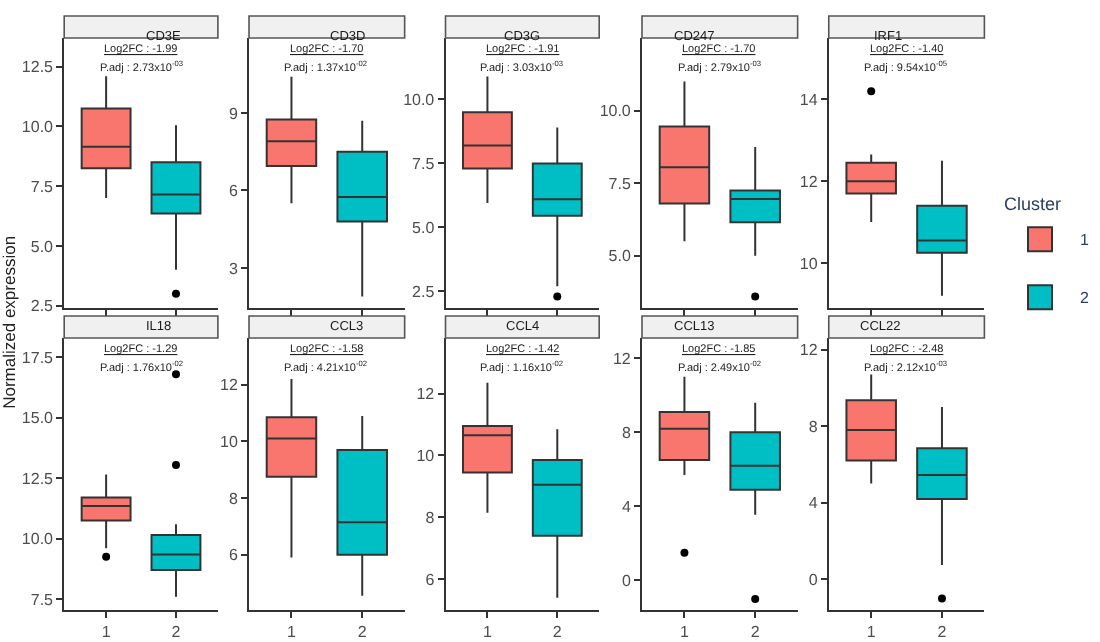 Image resolution: width=1100 pixels, height=642 pixels. What do you see at coordinates (1085, 298) in the screenshot?
I see `legend-label: 2` at bounding box center [1085, 298].